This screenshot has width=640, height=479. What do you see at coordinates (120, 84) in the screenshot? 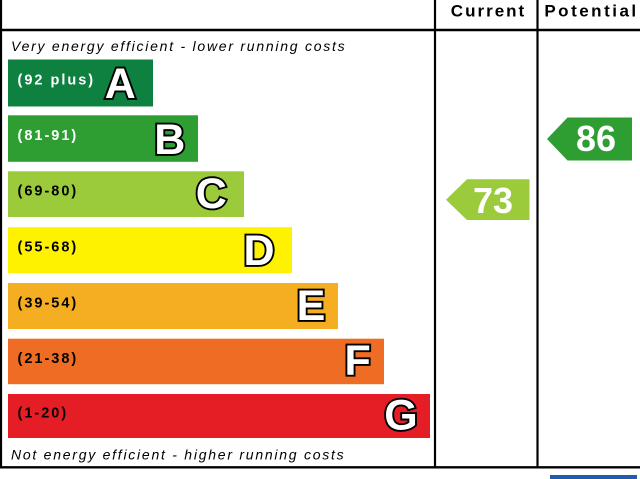
I see `svg-text: A` at bounding box center [120, 84].